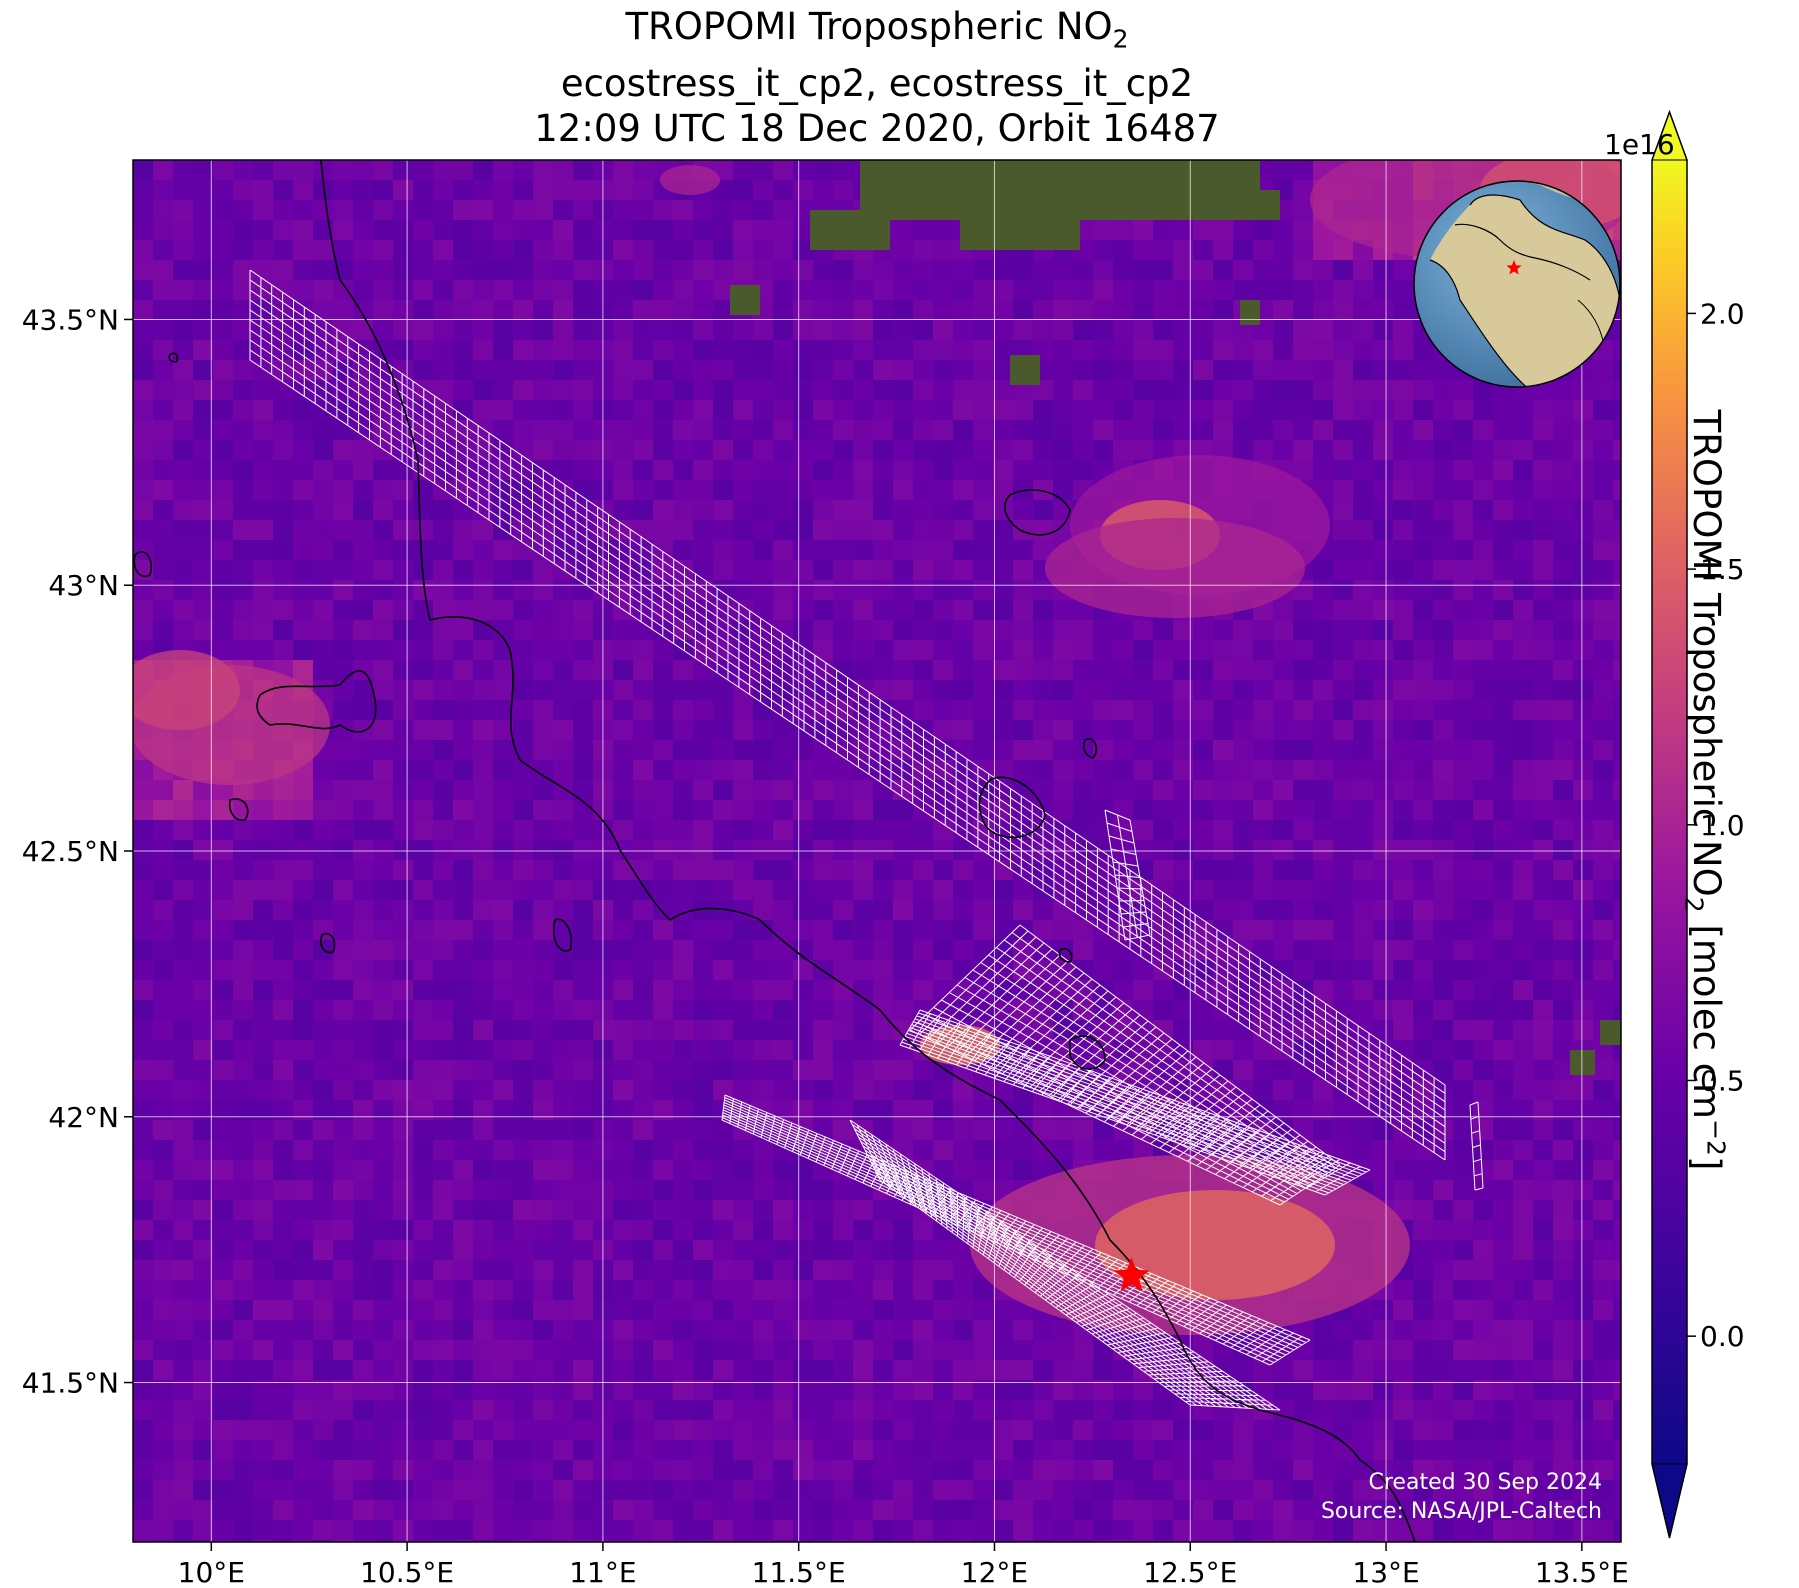 The width and height of the screenshot is (1799, 1588). What do you see at coordinates (877, 129) in the screenshot?
I see `title-line-3: 12:09 UTC 18 Dec 2020, Orbit 16487` at bounding box center [877, 129].